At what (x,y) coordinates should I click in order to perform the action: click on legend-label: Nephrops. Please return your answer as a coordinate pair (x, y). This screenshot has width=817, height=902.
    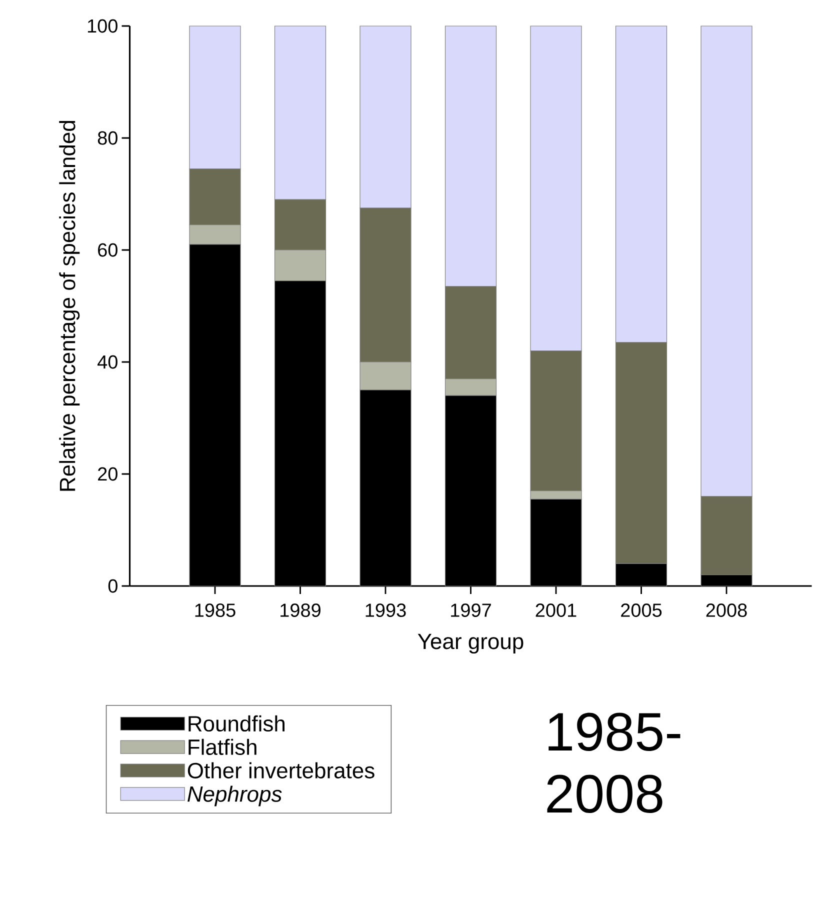
    Looking at the image, I should click on (235, 796).